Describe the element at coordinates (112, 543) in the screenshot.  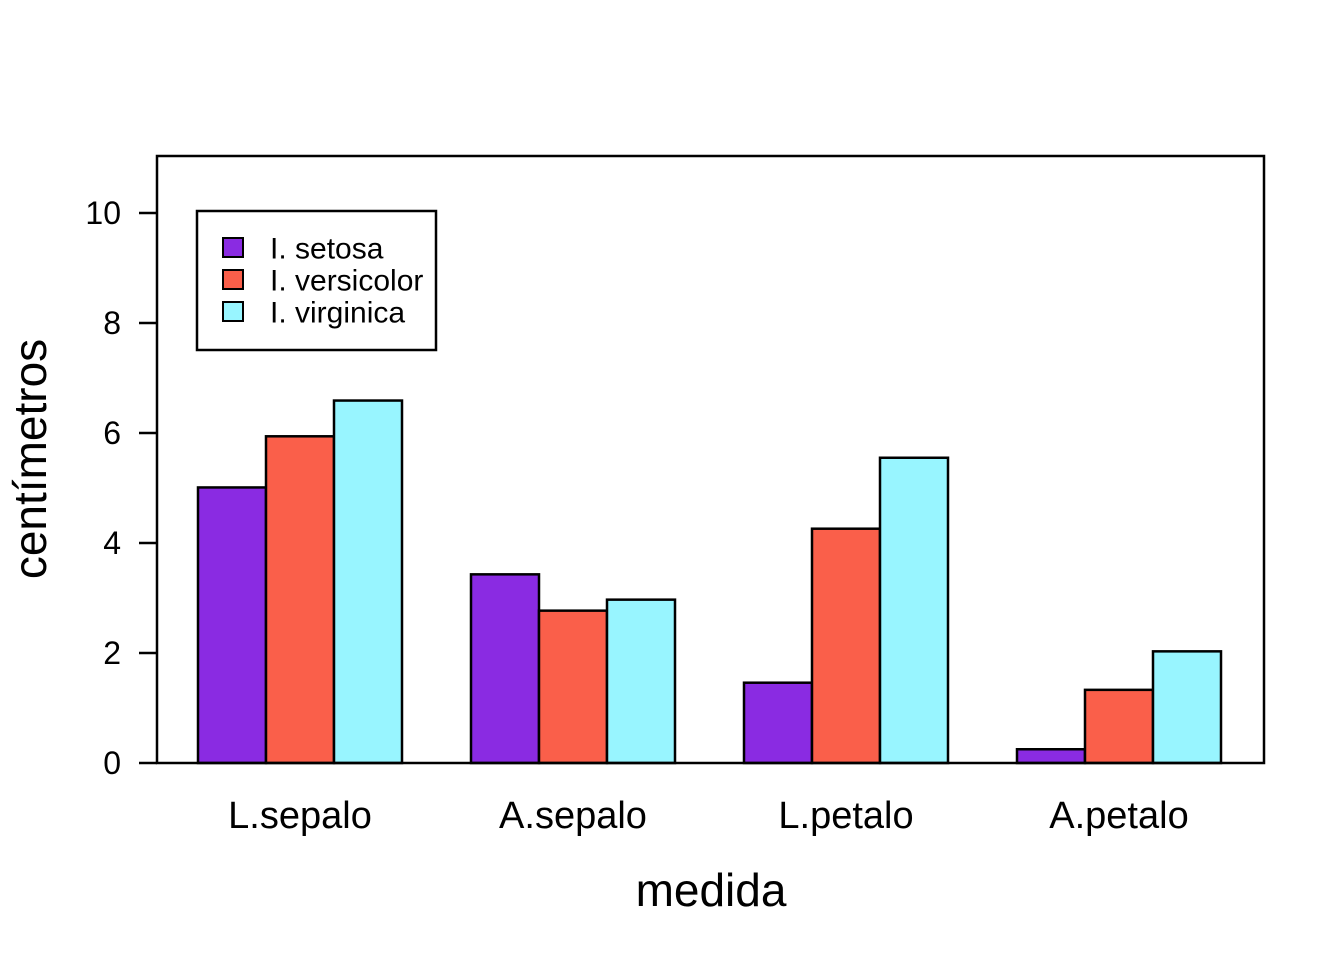
I see `y-tick-label: 4` at that location.